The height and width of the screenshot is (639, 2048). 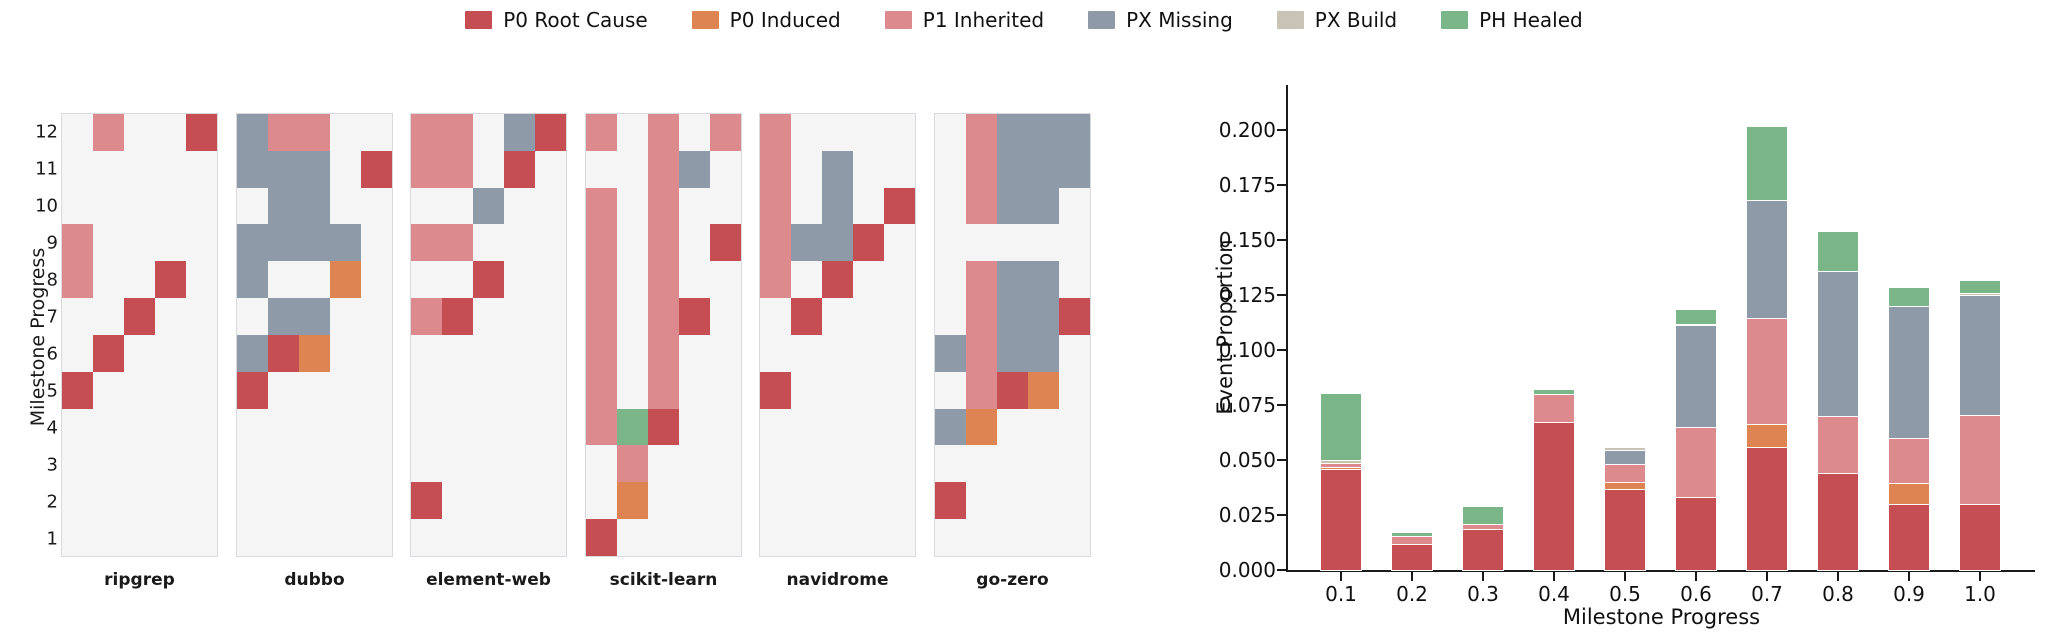 What do you see at coordinates (52, 316) in the screenshot?
I see `left-y-tick-label: 7` at bounding box center [52, 316].